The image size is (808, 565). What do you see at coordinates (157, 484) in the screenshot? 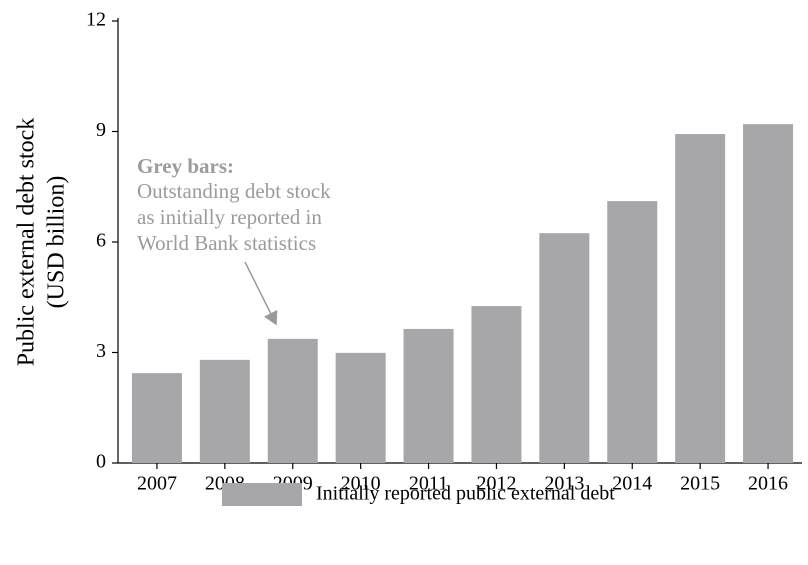
I see `x-tick-label: 2007` at bounding box center [157, 484].